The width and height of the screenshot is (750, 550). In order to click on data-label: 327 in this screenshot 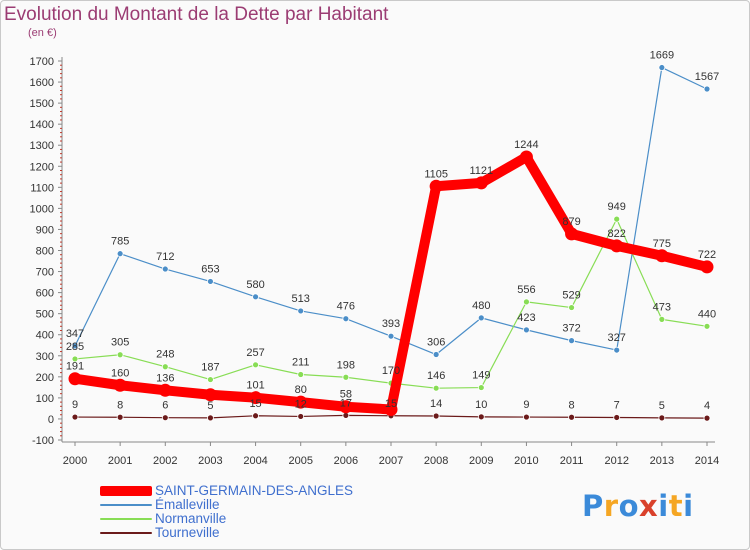, I will do `click(617, 338)`.